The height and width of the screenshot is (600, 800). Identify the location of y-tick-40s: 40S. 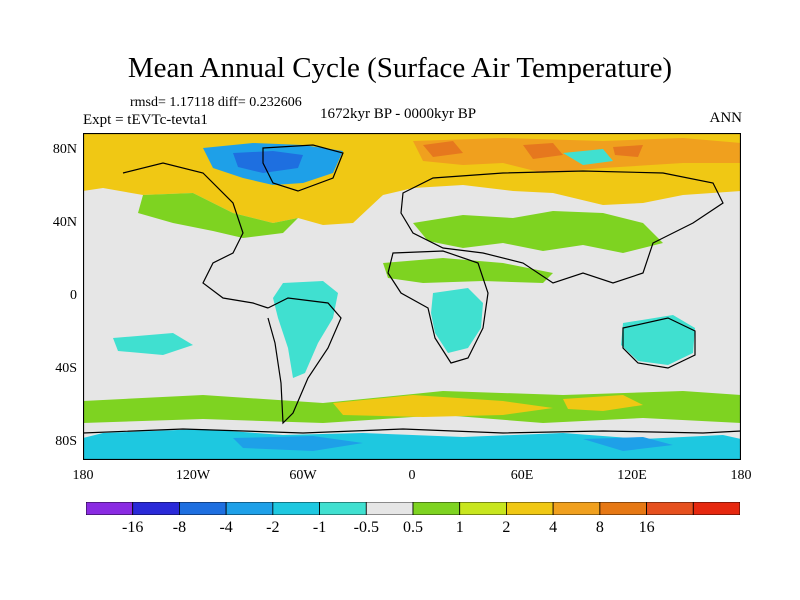
(66, 368).